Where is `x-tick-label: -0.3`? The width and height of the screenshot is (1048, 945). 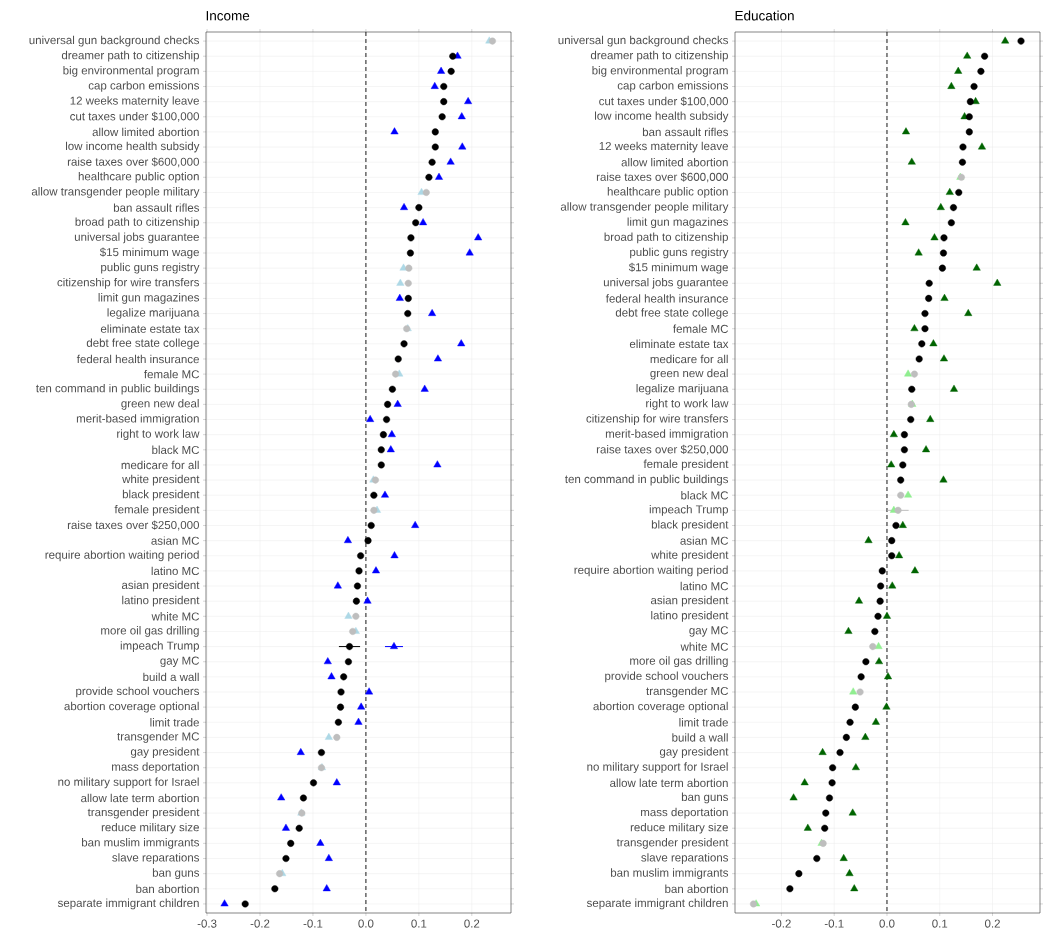
x-tick-label: -0.3 is located at coordinates (207, 923).